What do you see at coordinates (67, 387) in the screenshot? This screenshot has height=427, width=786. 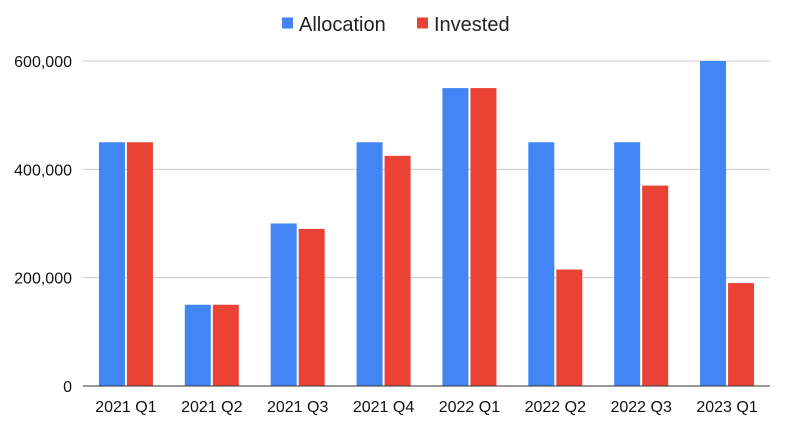 I see `y-tick-label: 0` at bounding box center [67, 387].